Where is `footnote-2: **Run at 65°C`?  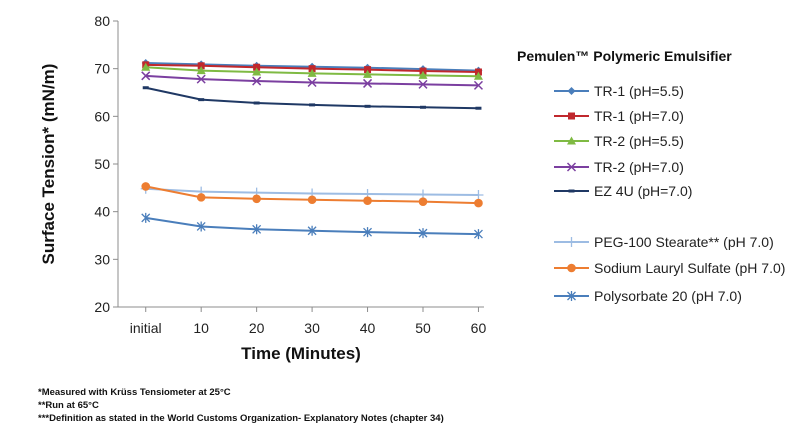 footnote-2: **Run at 65°C is located at coordinates (68, 405).